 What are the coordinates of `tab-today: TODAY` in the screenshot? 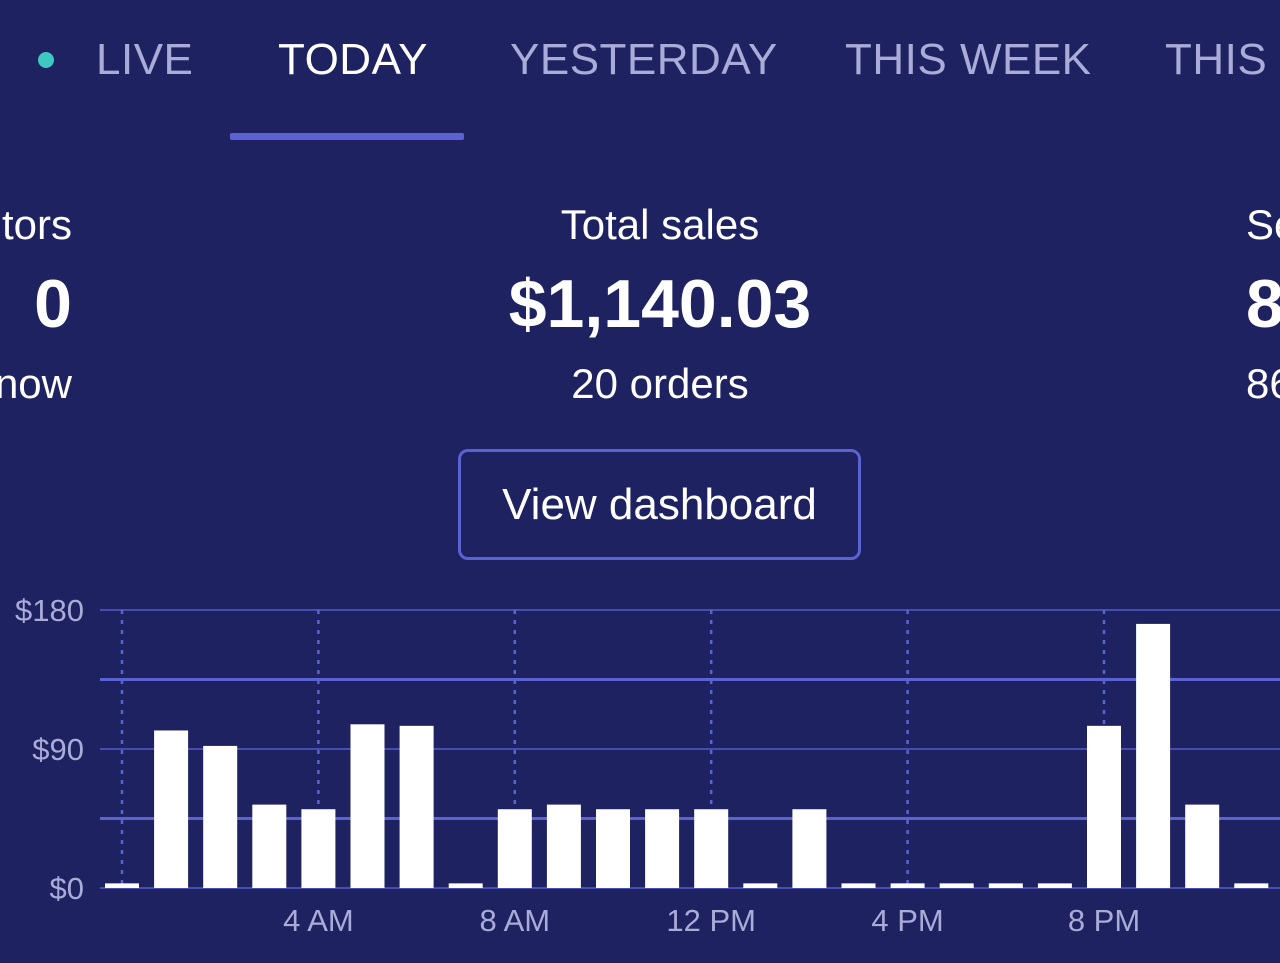 It's located at (353, 59).